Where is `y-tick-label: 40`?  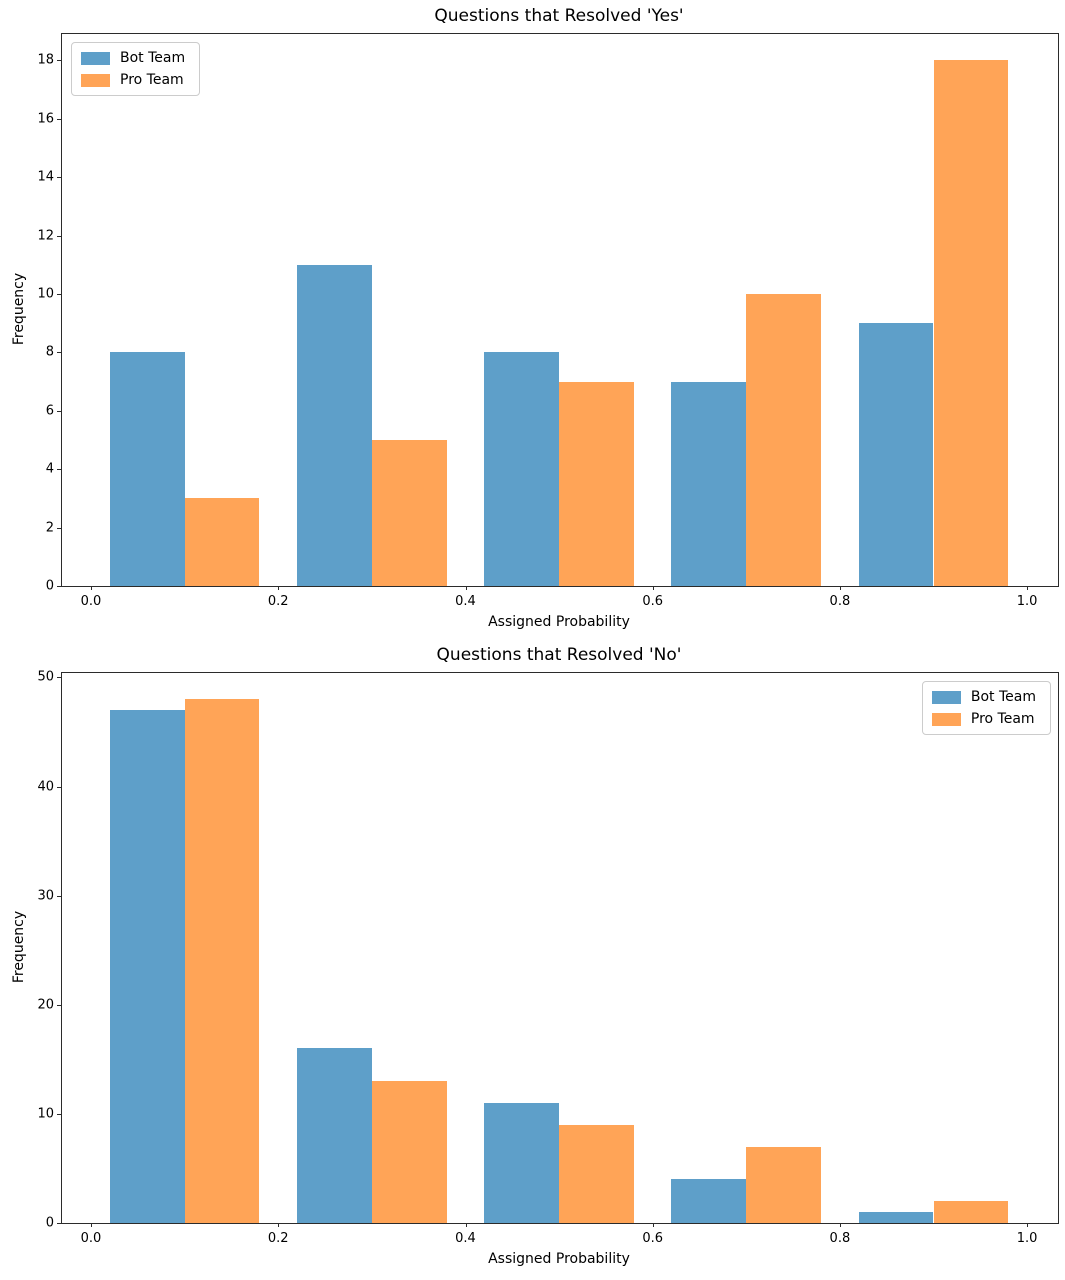 y-tick-label: 40 is located at coordinates (45, 786).